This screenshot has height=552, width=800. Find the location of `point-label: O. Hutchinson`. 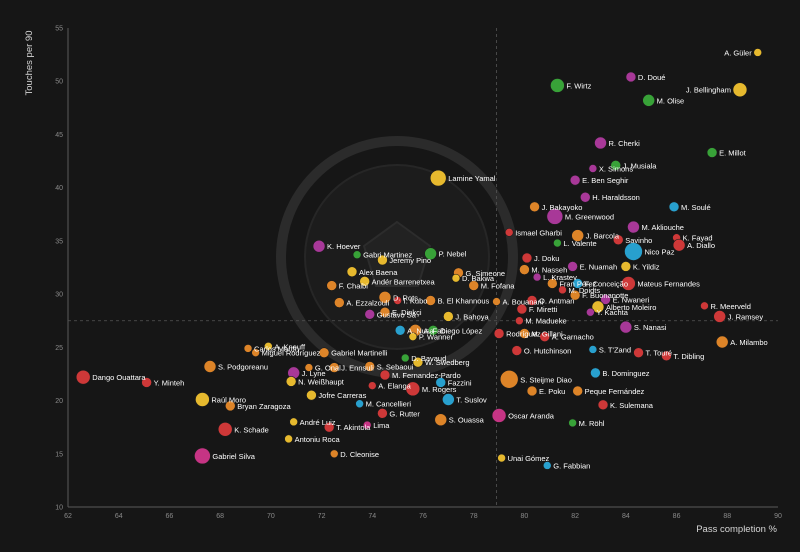

point-label: O. Hutchinson is located at coordinates (548, 351).